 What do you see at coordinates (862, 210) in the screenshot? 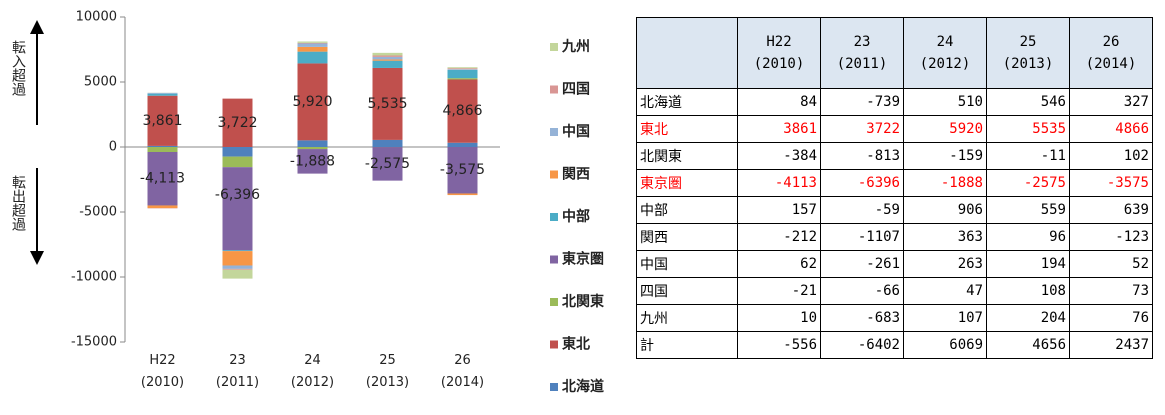
I see `table-cell: -59` at bounding box center [862, 210].